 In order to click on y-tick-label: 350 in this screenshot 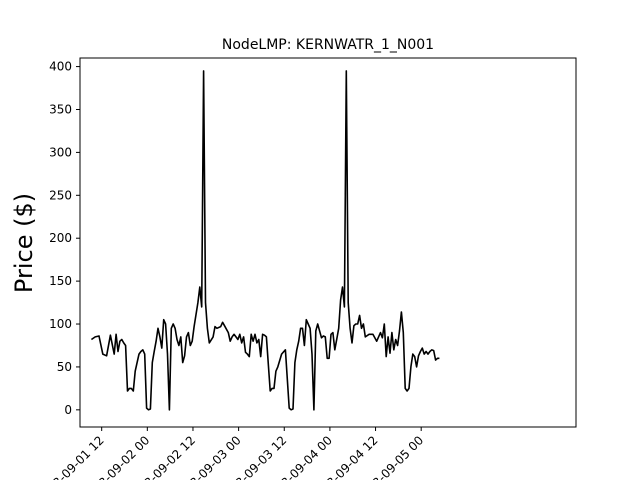, I will do `click(60, 109)`.